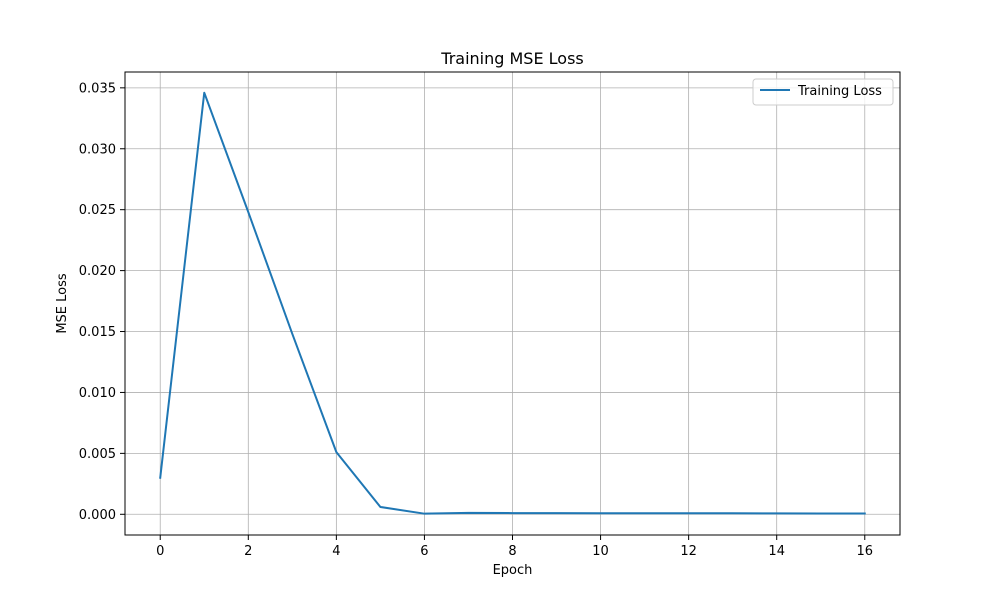  What do you see at coordinates (97, 210) in the screenshot?
I see `y-tick-label: 0.025` at bounding box center [97, 210].